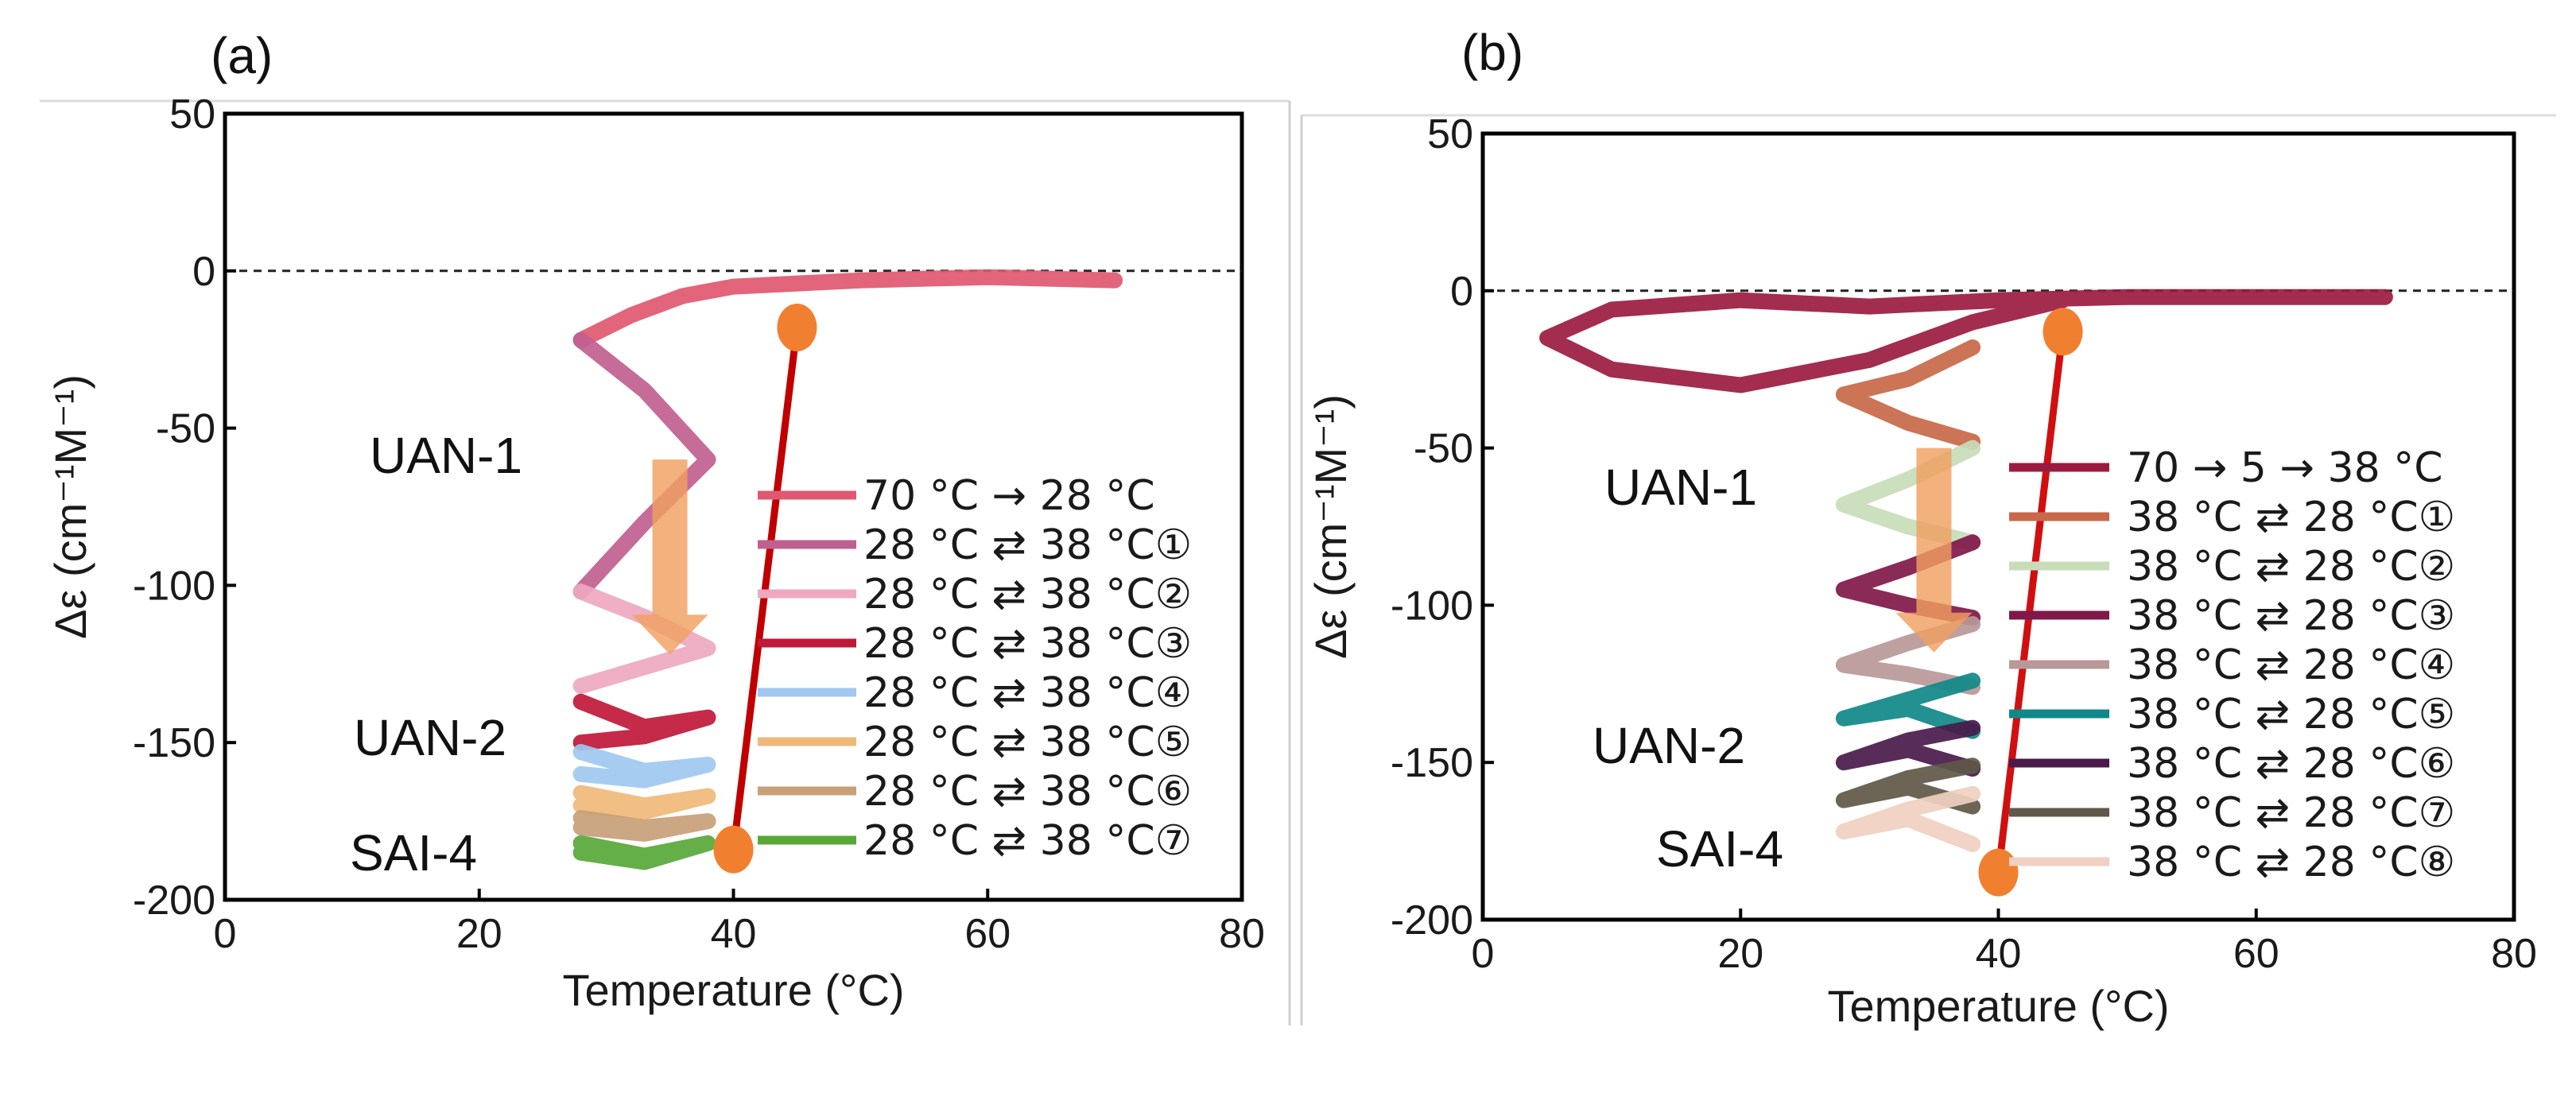 The width and height of the screenshot is (2576, 1116). What do you see at coordinates (2291, 517) in the screenshot?
I see `legend-label: 38 °C ⇄ 28 °C①` at bounding box center [2291, 517].